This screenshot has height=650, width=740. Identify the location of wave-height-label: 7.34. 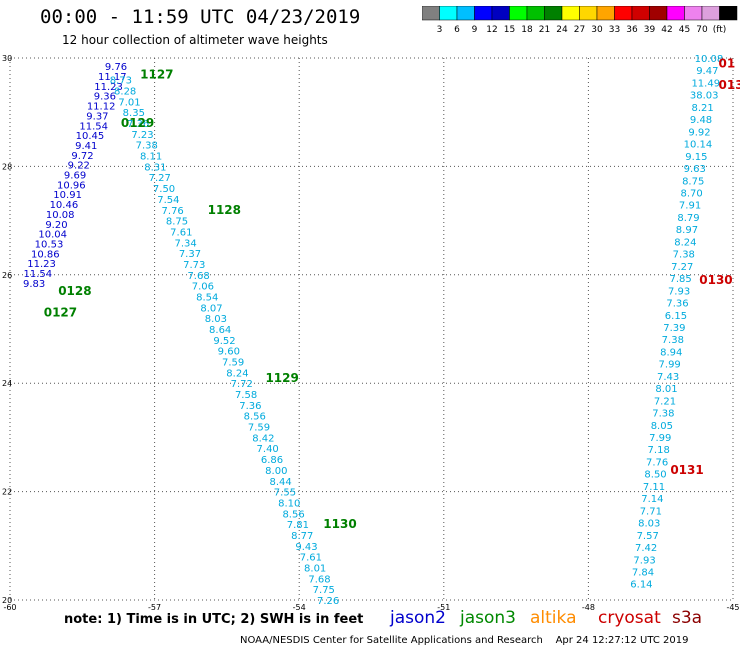
(185, 243).